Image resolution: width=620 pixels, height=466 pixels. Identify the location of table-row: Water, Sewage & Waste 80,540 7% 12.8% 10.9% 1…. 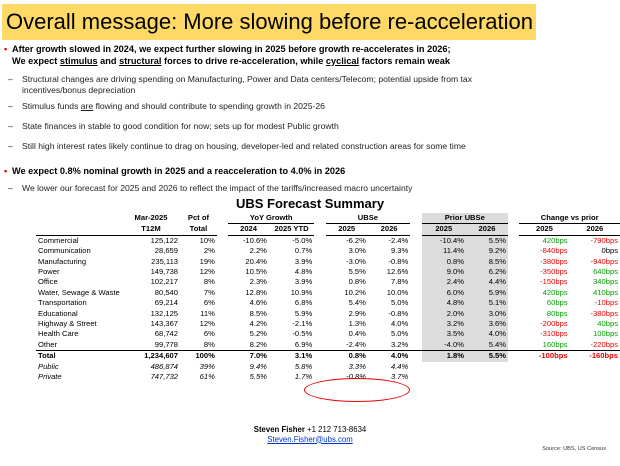
(328, 293).